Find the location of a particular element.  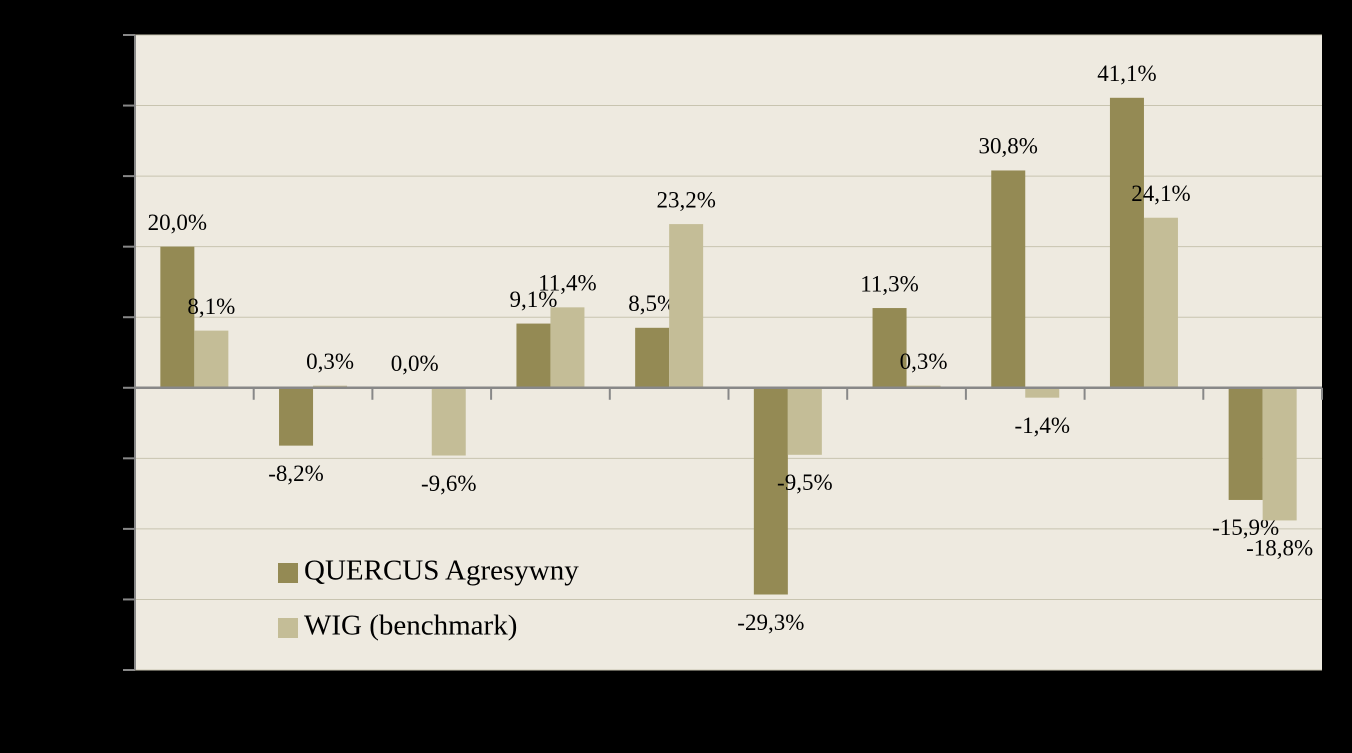

data-label: -29,3% is located at coordinates (770, 622).